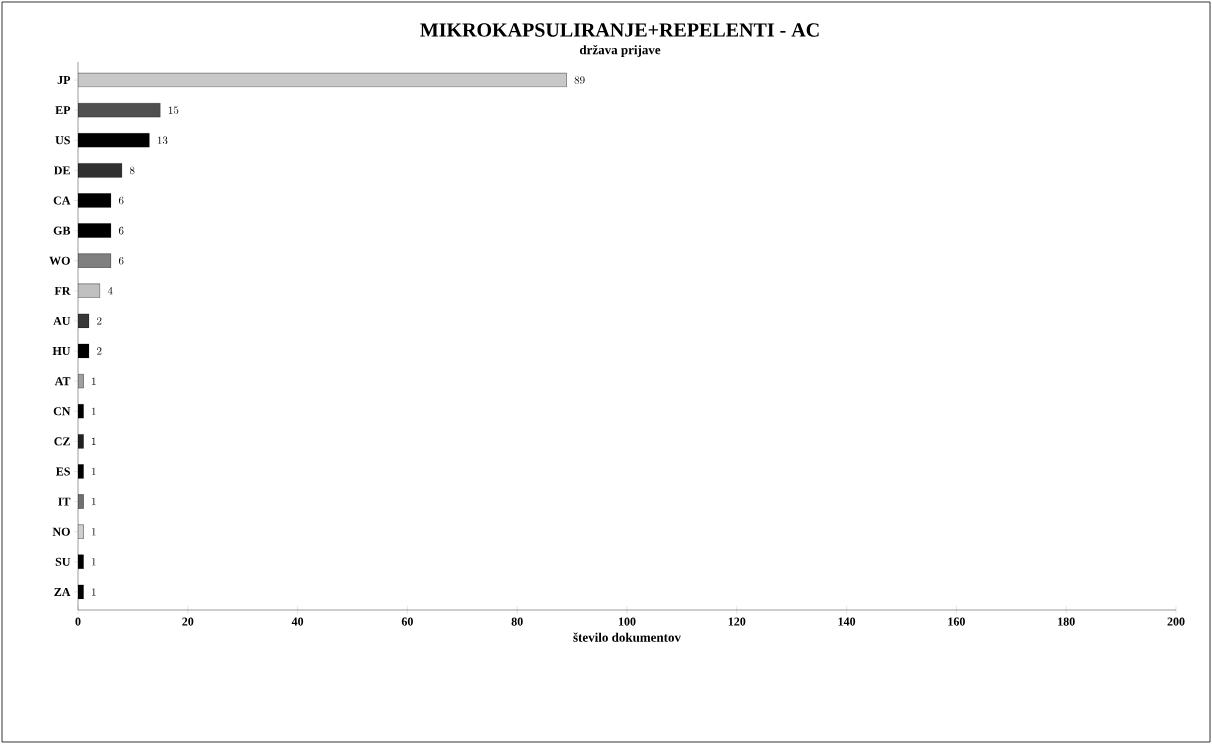 Image resolution: width=1212 pixels, height=744 pixels. What do you see at coordinates (62, 140) in the screenshot?
I see `y-tick-label: US` at bounding box center [62, 140].